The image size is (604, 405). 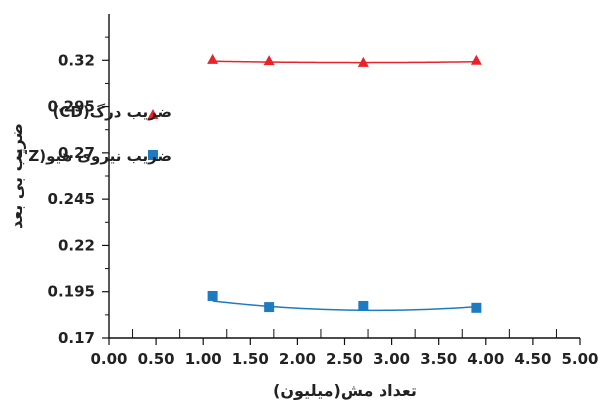 What do you see at coordinates (485, 359) in the screenshot?
I see `x-tick-label: 4.00` at bounding box center [485, 359].